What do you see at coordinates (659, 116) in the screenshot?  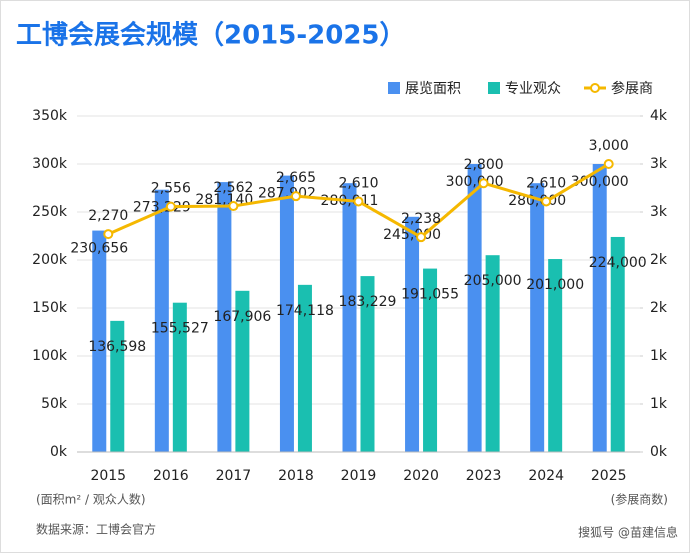 I see `y2-tick-label: 4k` at bounding box center [659, 116].